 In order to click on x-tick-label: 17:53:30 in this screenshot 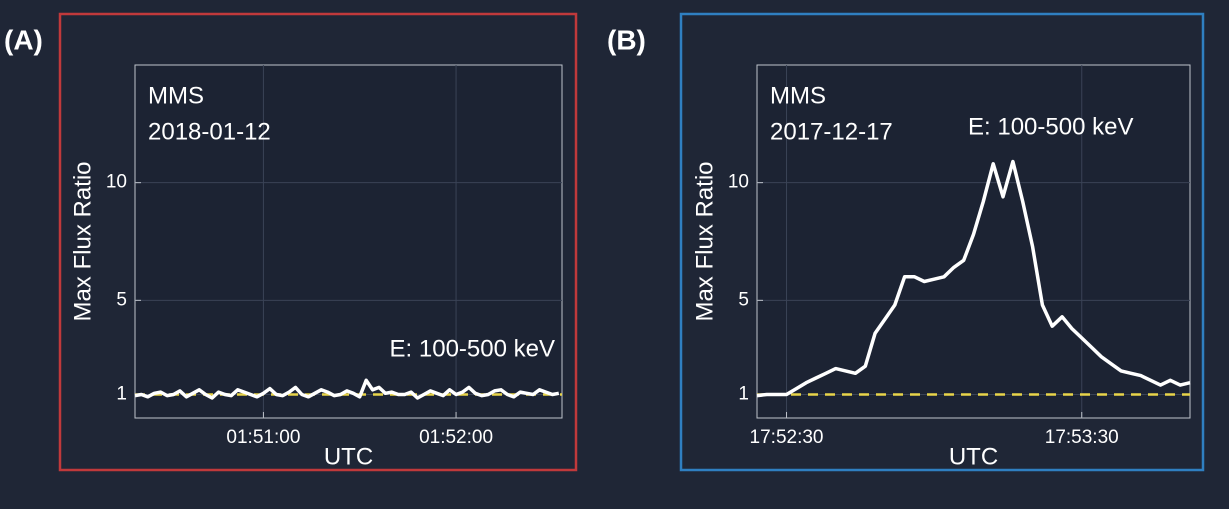, I will do `click(1082, 437)`.